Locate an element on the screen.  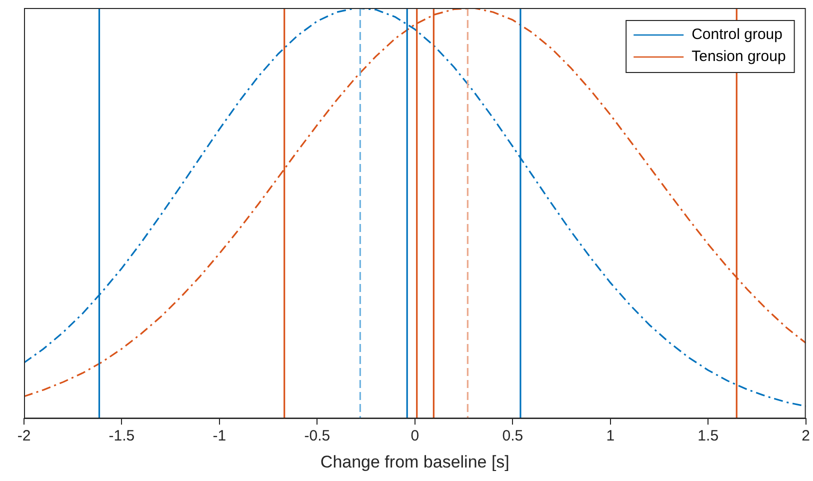
legend-label: Tension group is located at coordinates (739, 57).